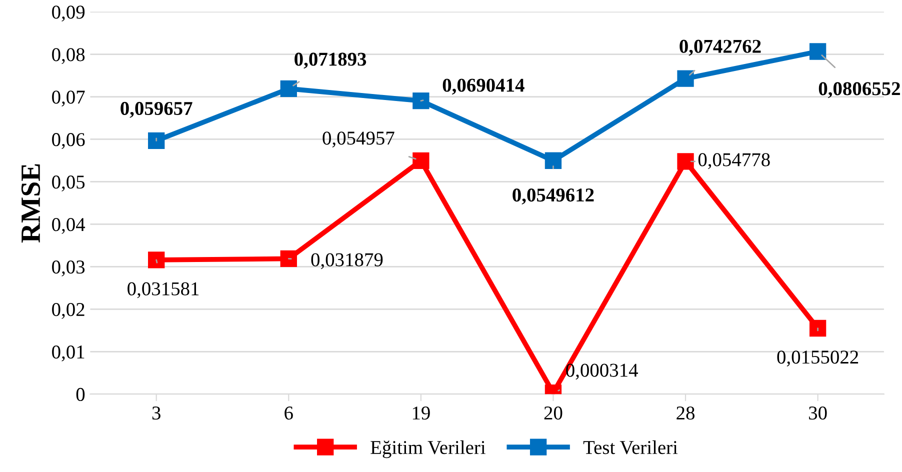 This screenshot has width=902, height=472. I want to click on x-tick-label: 19, so click(421, 413).